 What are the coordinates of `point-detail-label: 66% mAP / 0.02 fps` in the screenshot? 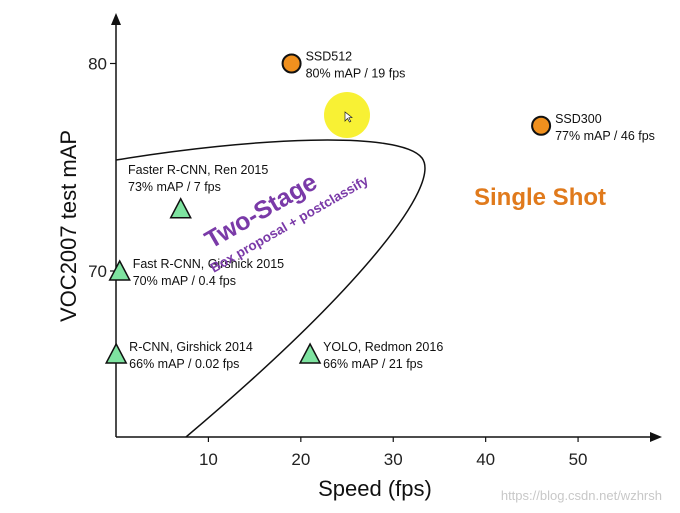 It's located at (184, 364).